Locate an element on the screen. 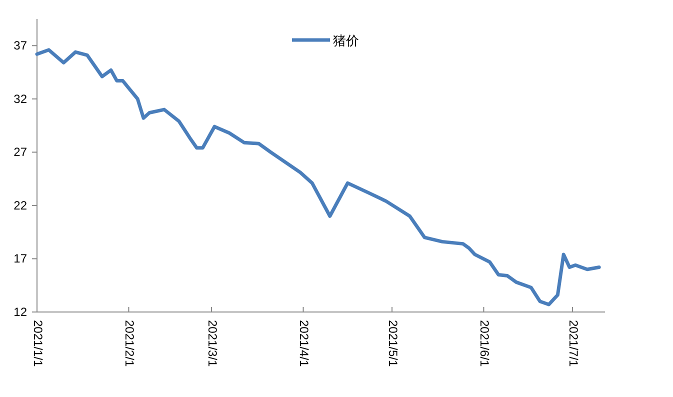 This screenshot has height=397, width=673. x-tick-label: 2021/4/1 is located at coordinates (304, 344).